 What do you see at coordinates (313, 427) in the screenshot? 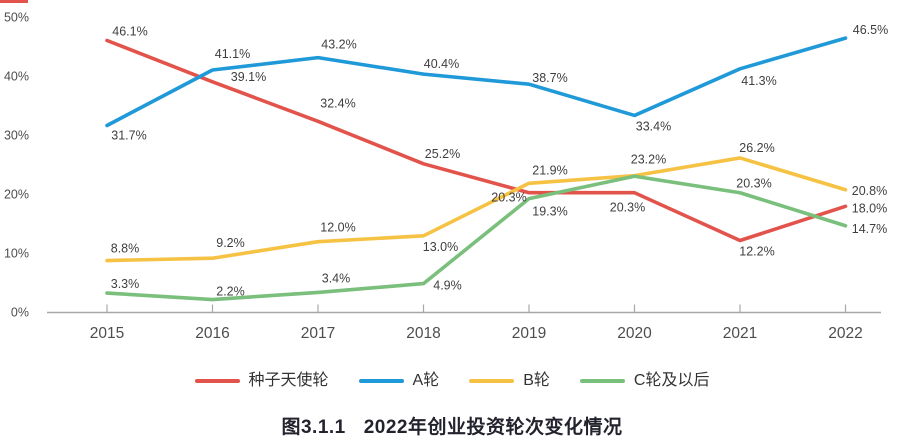
I see `figure-caption-number: 图3.1.1` at bounding box center [313, 427].